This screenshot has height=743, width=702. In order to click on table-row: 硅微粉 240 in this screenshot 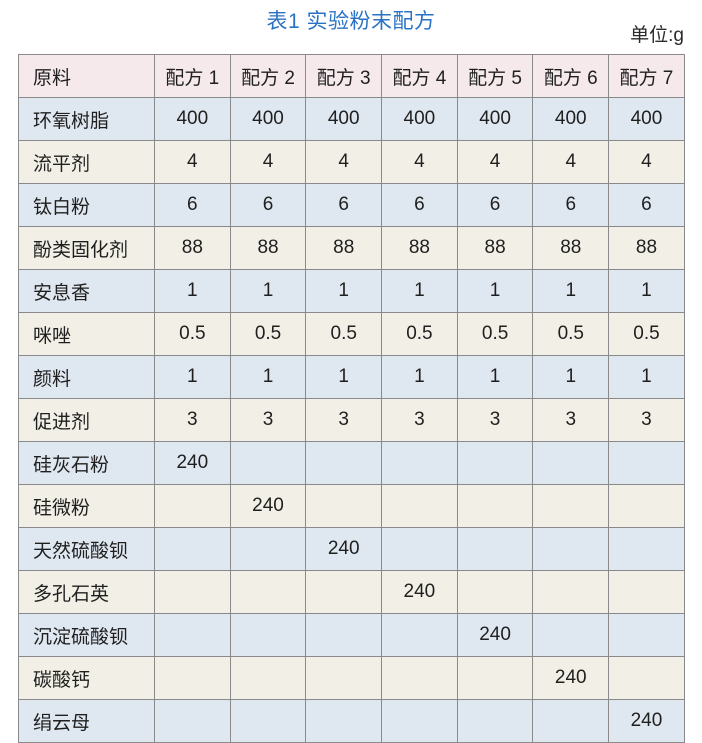, I will do `click(351, 506)`.